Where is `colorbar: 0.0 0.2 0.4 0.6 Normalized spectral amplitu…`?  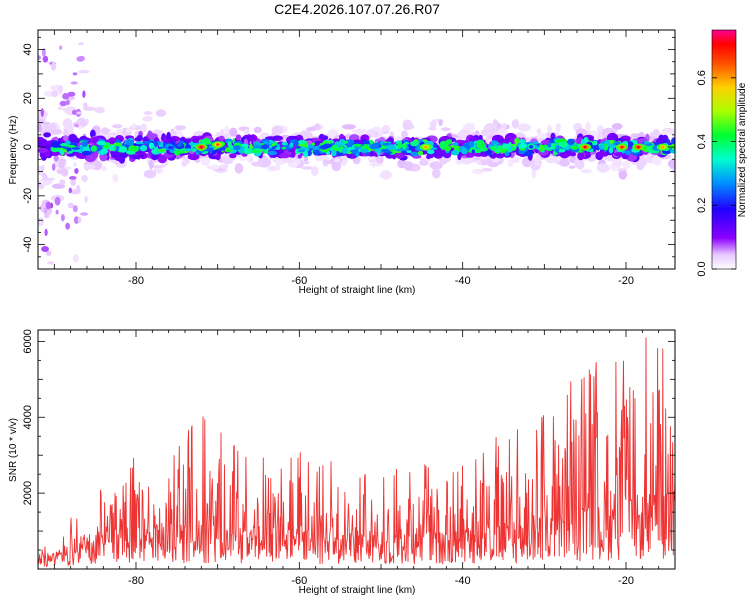 colorbar: 0.0 0.2 0.4 0.6 Normalized spectral amplitu… is located at coordinates (722, 153).